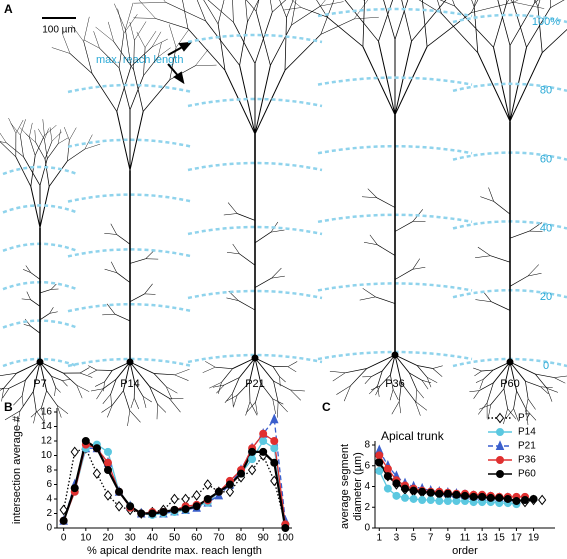 The width and height of the screenshot is (567, 559). I want to click on x-tick-label: 20, so click(108, 538).